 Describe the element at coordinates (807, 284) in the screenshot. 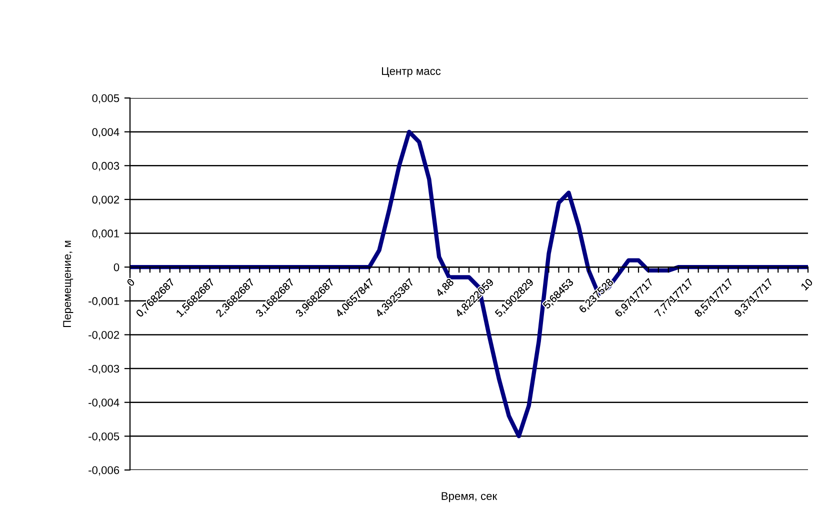

I see `x-tick-label: 10` at that location.